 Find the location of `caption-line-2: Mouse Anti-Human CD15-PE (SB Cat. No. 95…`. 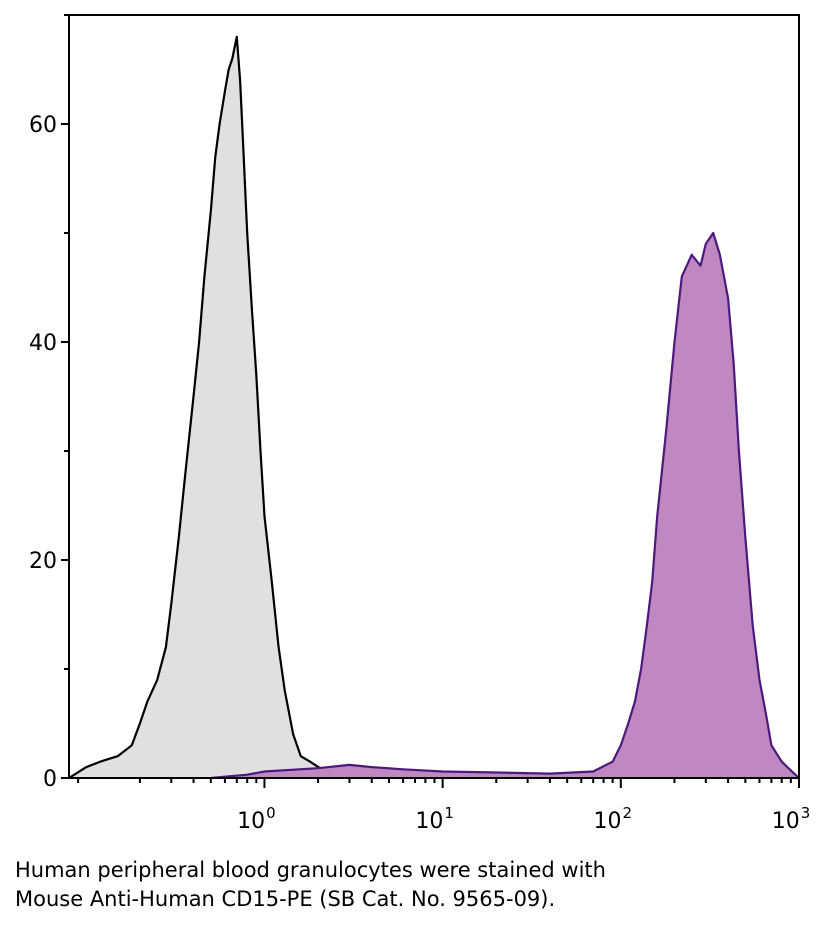

caption-line-2: Mouse Anti-Human CD15-PE (SB Cat. No. 95… is located at coordinates (285, 899).